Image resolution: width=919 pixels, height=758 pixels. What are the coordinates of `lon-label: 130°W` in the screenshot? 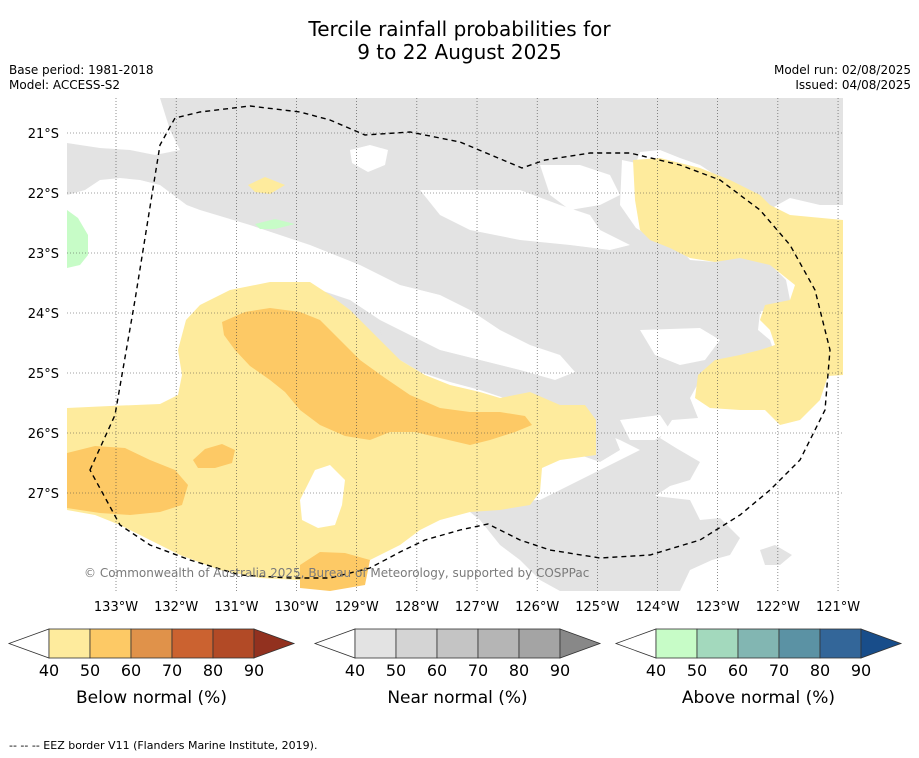 It's located at (296, 607).